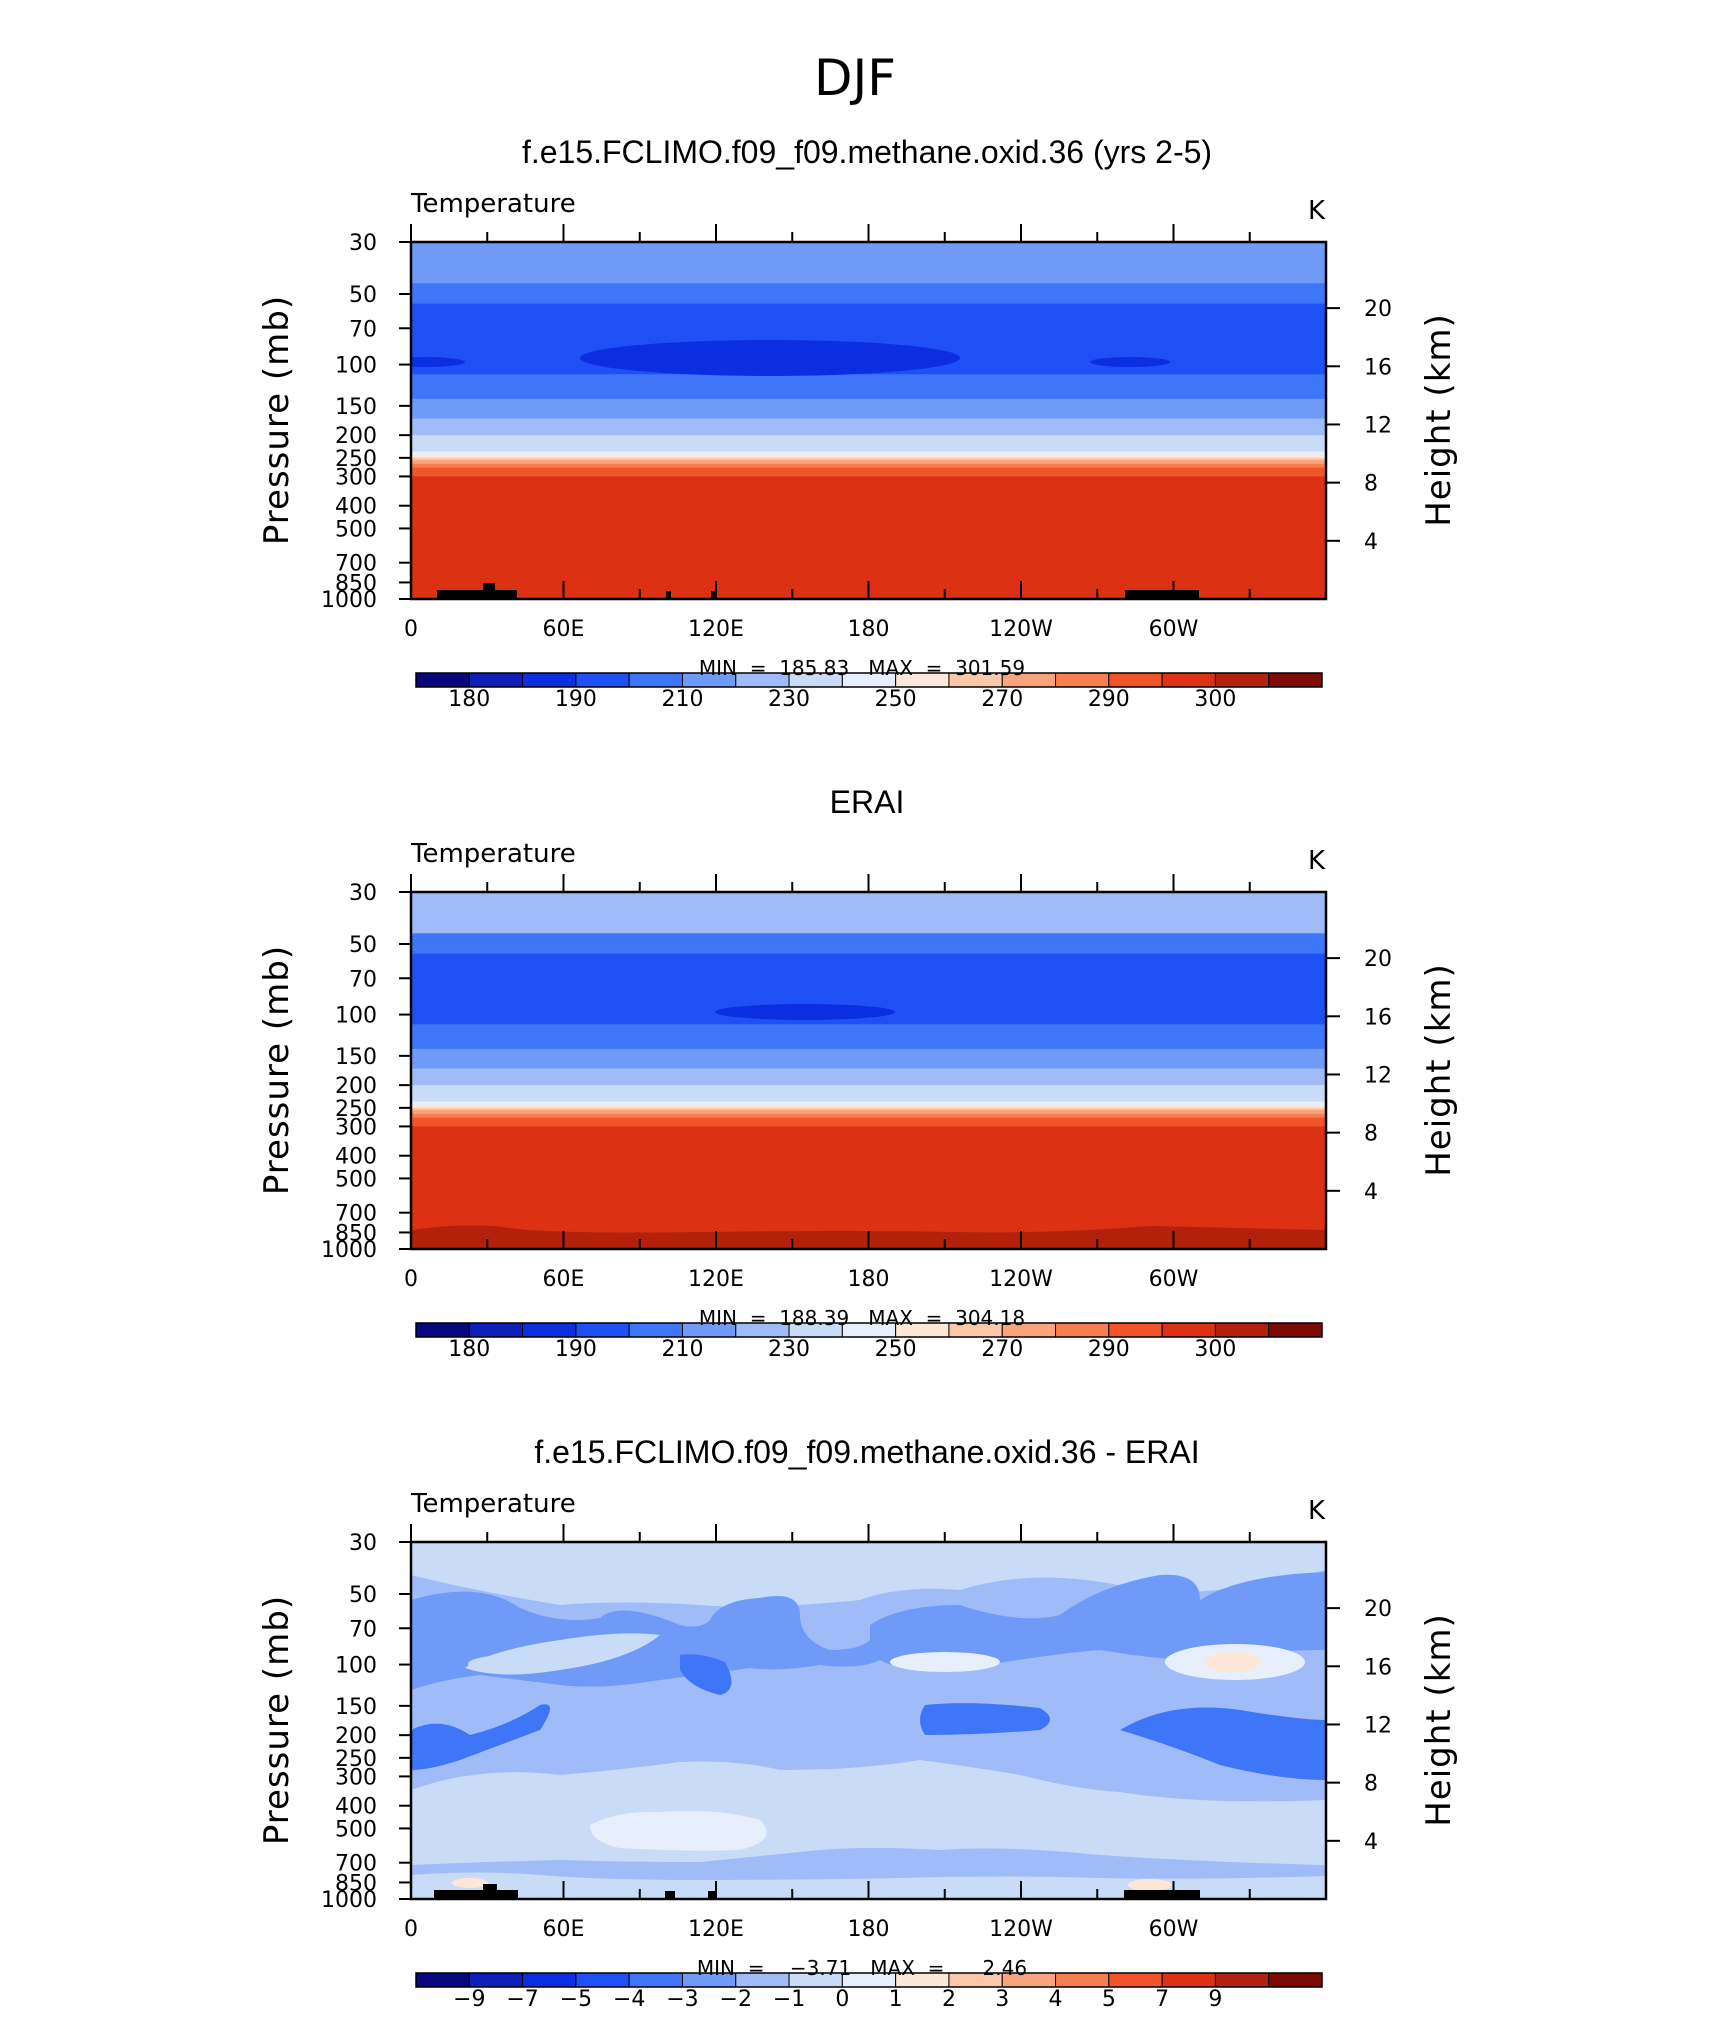 The width and height of the screenshot is (1710, 2043). I want to click on x-tick-label: 180, so click(869, 629).